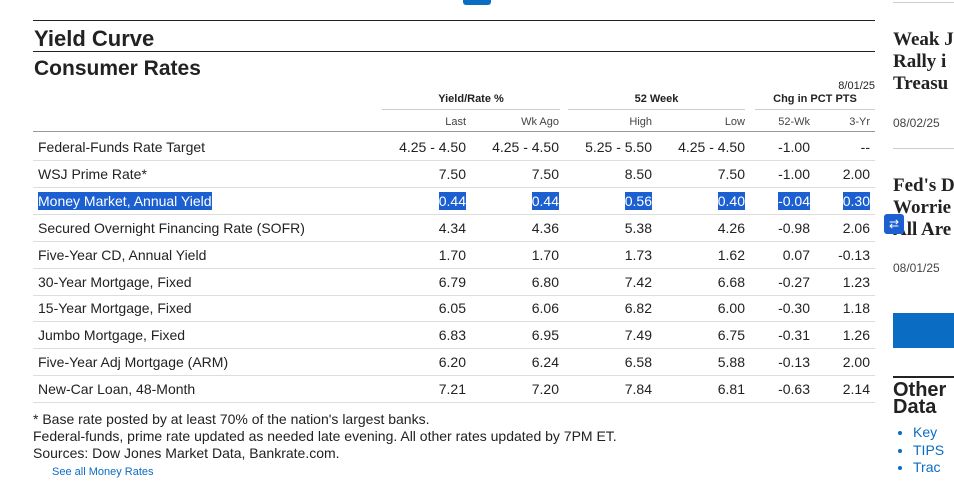 The image size is (954, 488). What do you see at coordinates (452, 227) in the screenshot?
I see `cell: 4.34` at bounding box center [452, 227].